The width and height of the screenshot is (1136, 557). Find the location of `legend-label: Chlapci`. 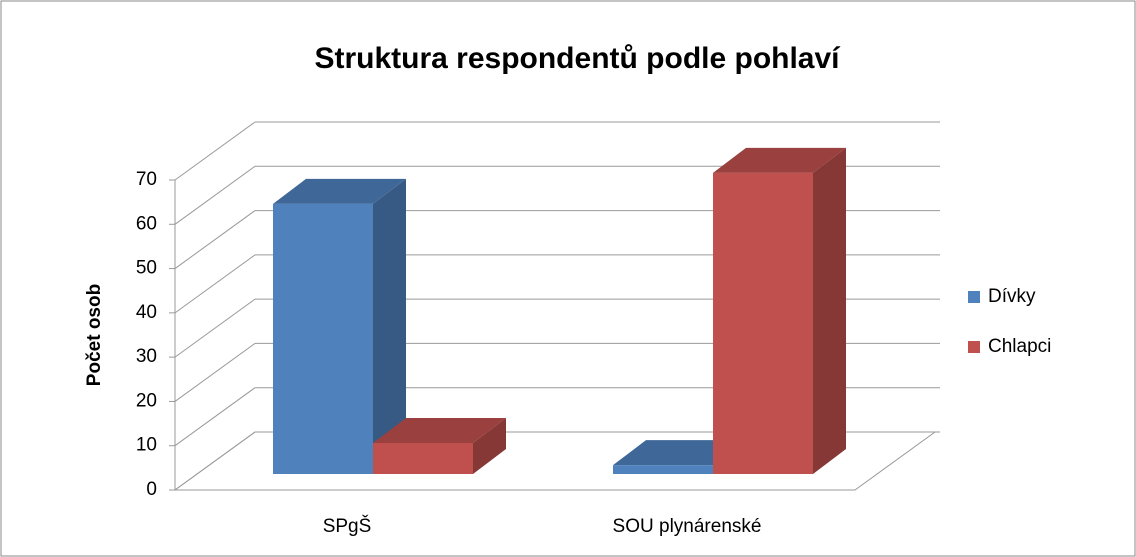

legend-label: Chlapci is located at coordinates (1019, 346).